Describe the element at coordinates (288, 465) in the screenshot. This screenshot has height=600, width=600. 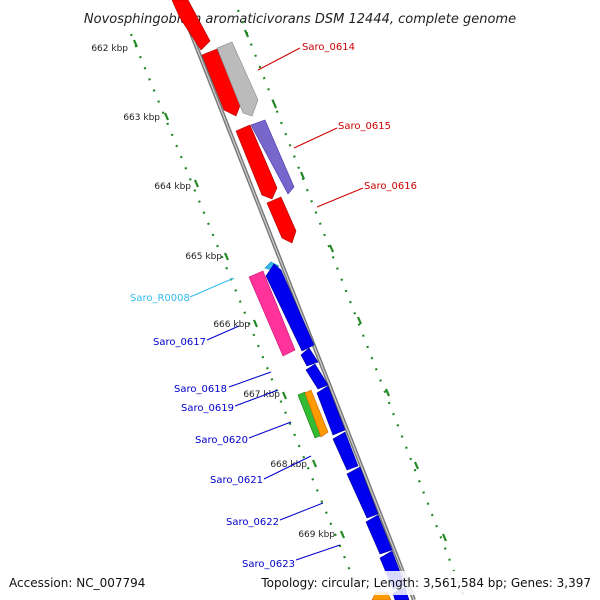
I see `kbp-label-668: 668 kbp` at that location.